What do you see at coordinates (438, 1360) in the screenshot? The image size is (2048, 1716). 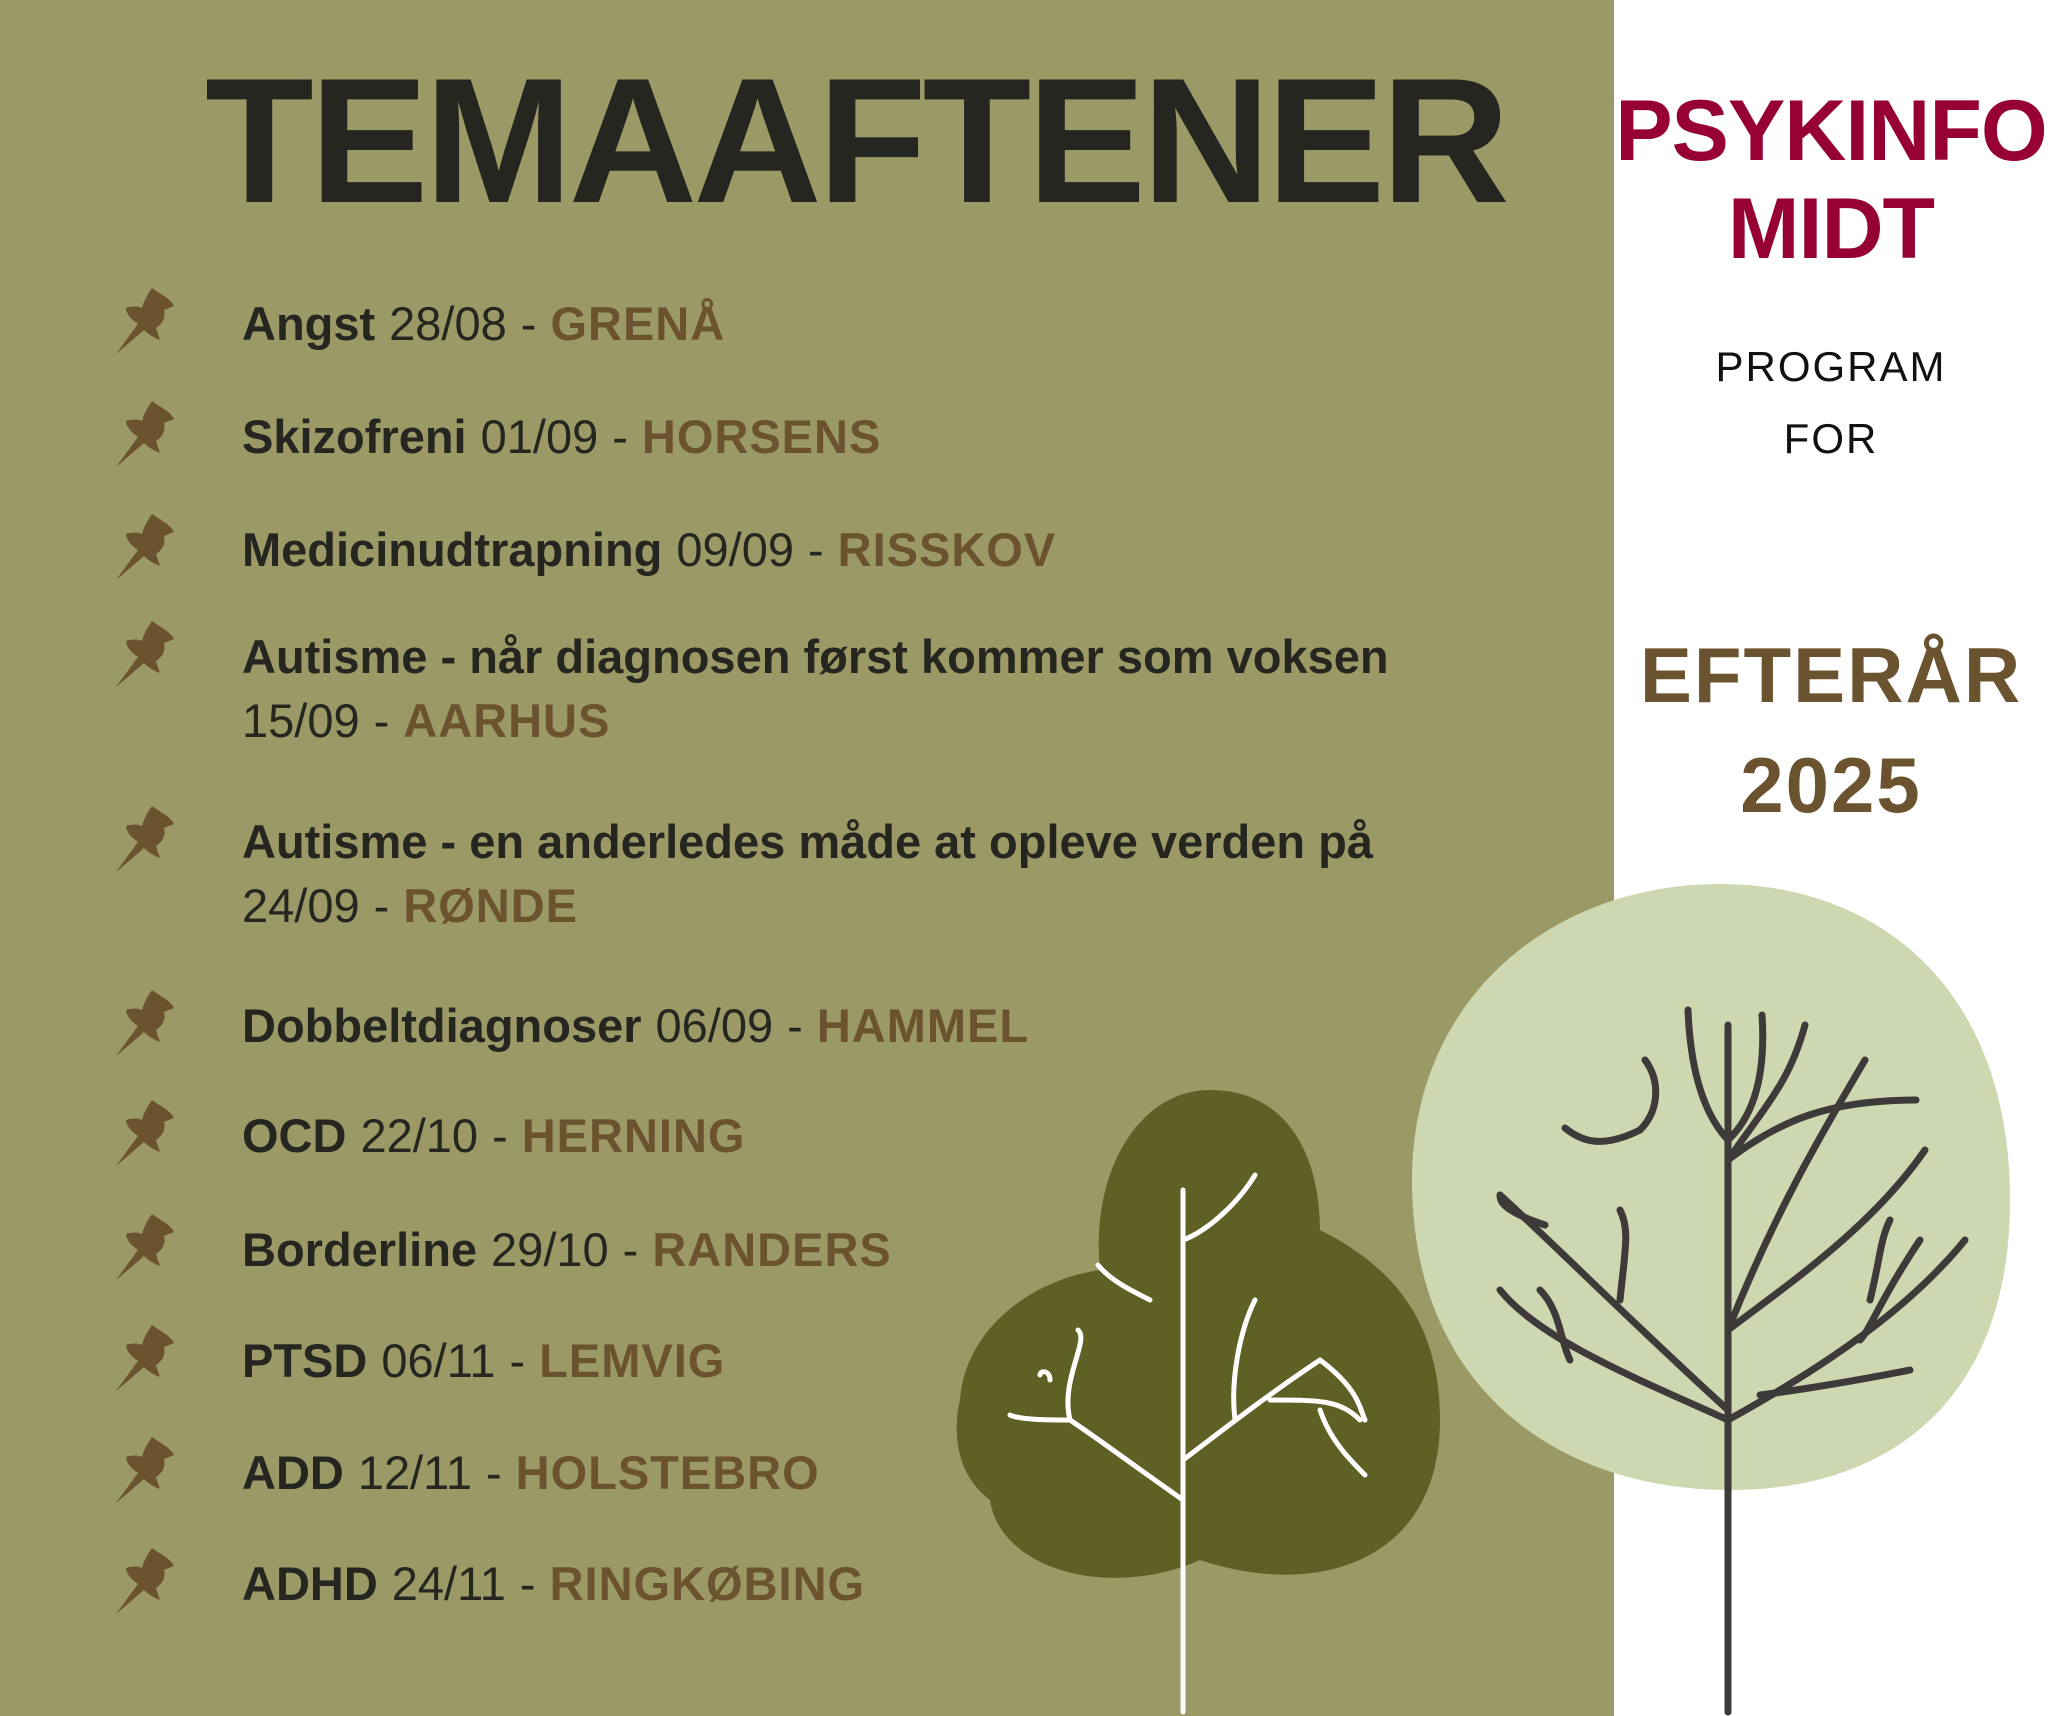 I see `event-date: 06/11` at bounding box center [438, 1360].